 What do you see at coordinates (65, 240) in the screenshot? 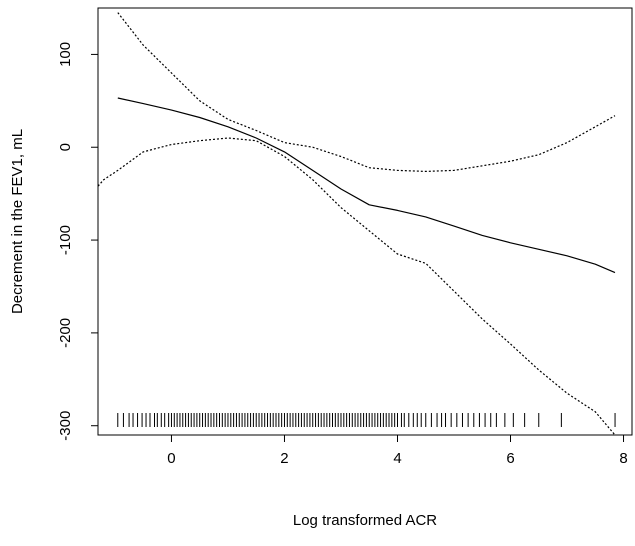
I see `y-tick-label: -100` at bounding box center [65, 240].